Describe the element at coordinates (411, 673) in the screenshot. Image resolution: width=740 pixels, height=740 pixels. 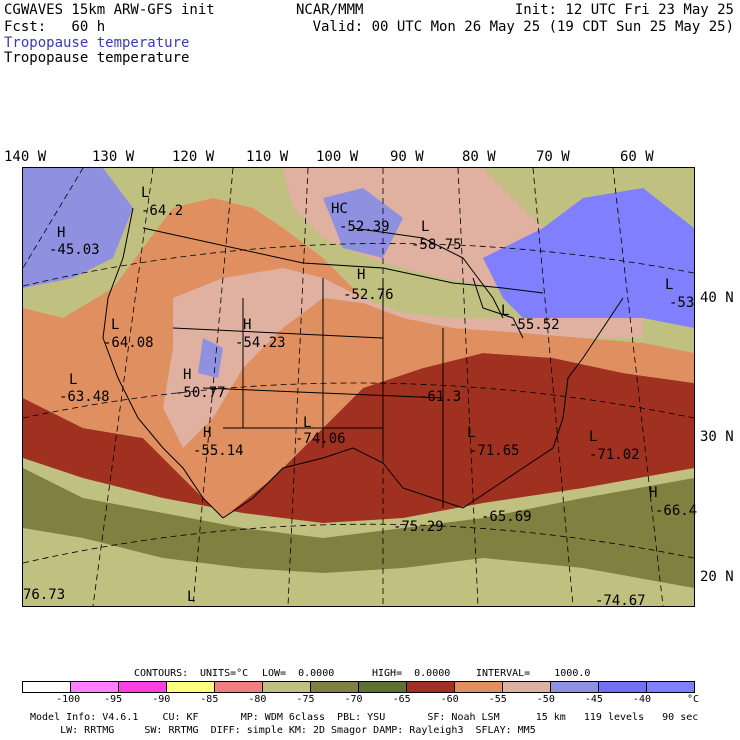
I see `contours-high: HIGH= 0.0000` at that location.